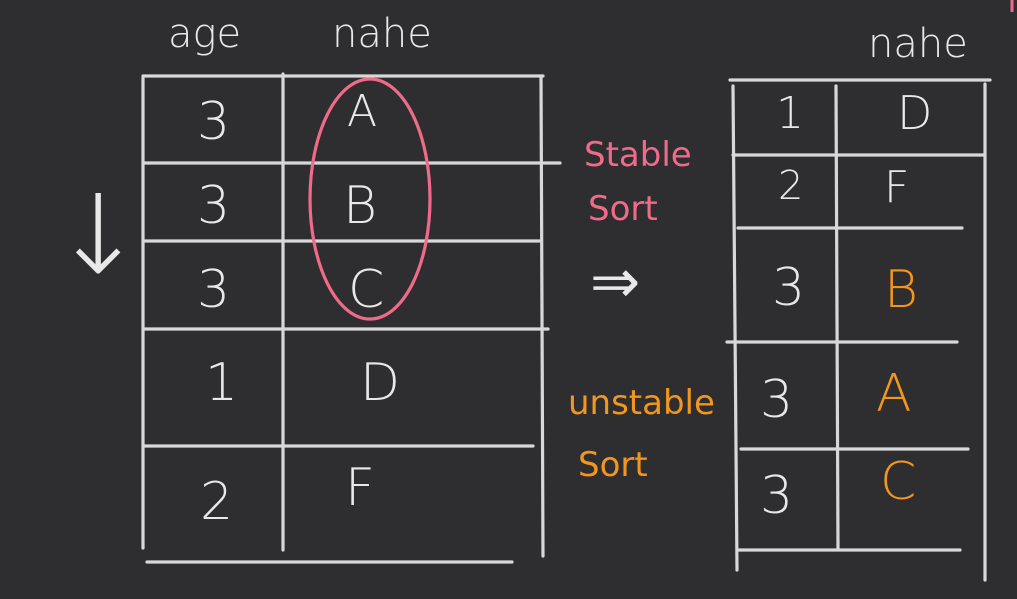  I want to click on left-header-name: nahe, so click(382, 34).